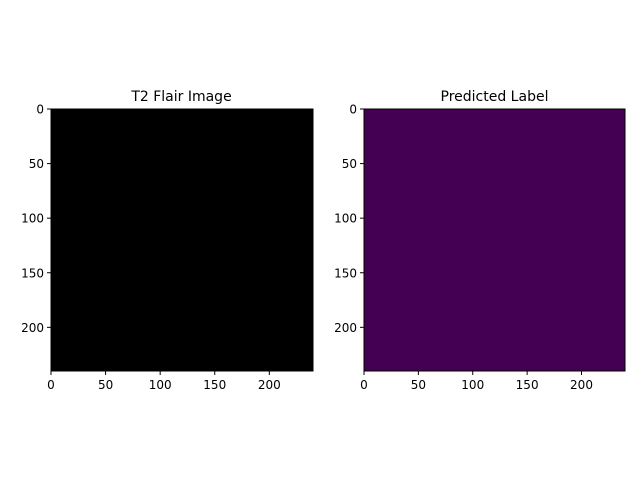 Image resolution: width=640 pixels, height=485 pixels. I want to click on subplot-title: Predicted Label, so click(495, 97).